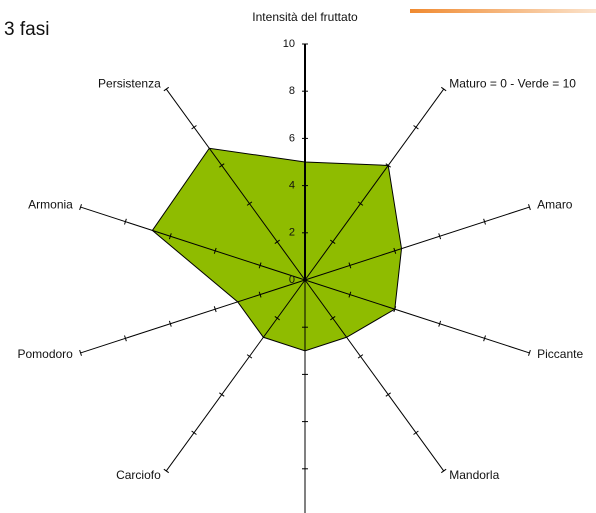 Image resolution: width=596 pixels, height=513 pixels. I want to click on axis-label: Persistenza, so click(129, 83).